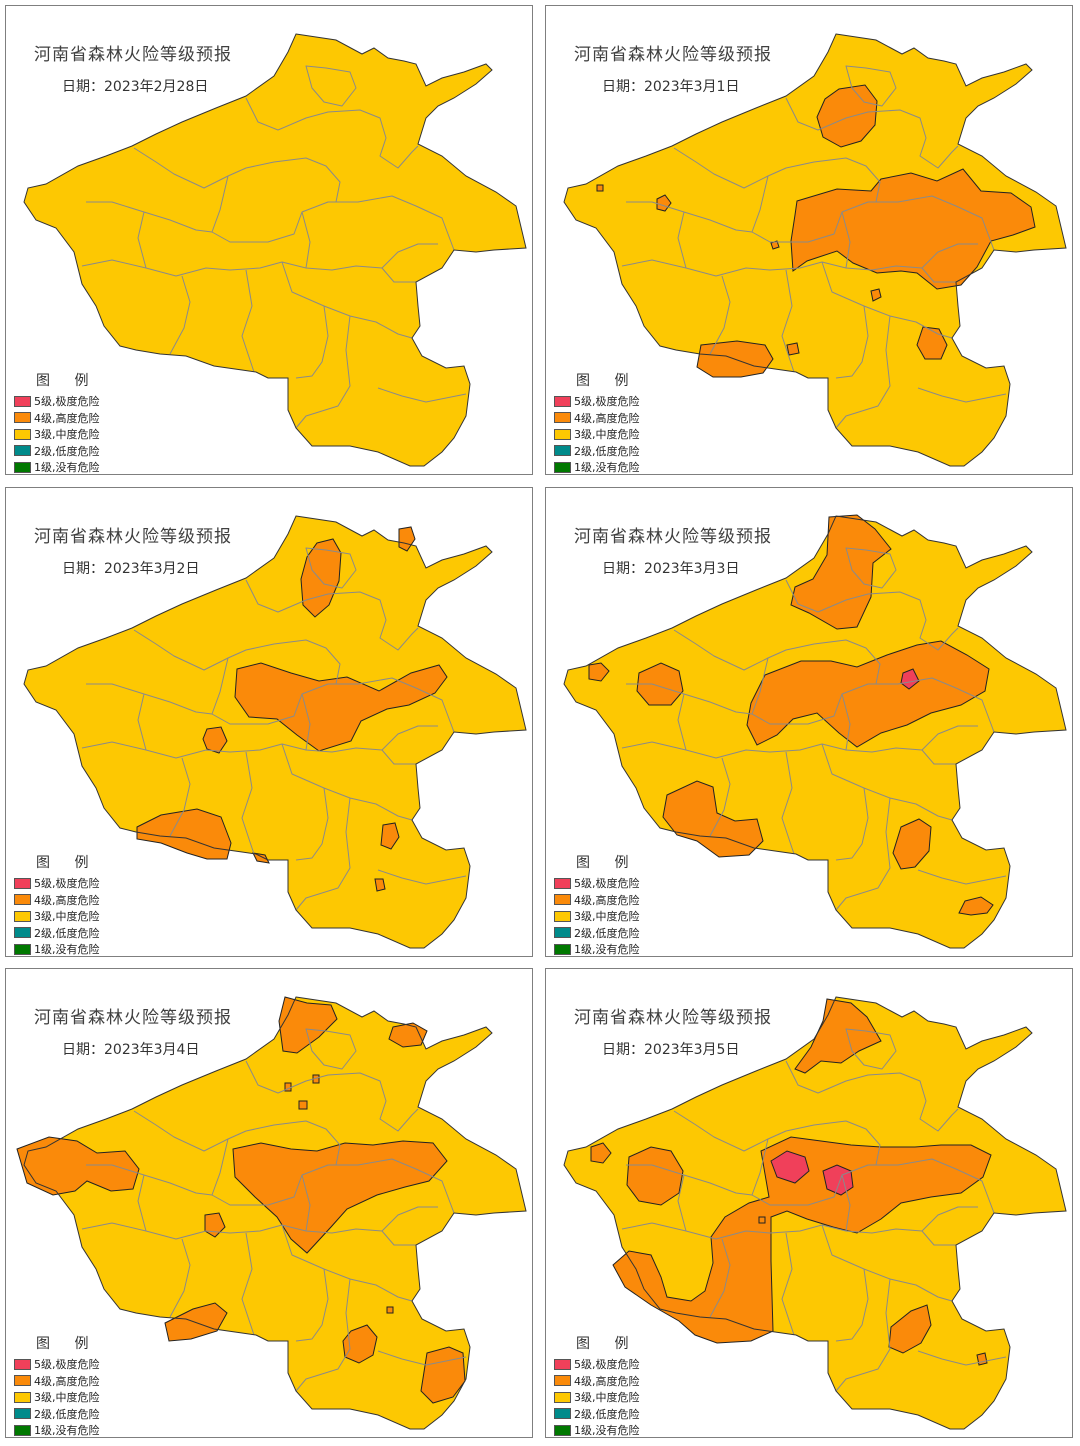 The width and height of the screenshot is (1080, 1446). What do you see at coordinates (790, 1167) in the screenshot?
I see `extreme-risk-zone` at bounding box center [790, 1167].